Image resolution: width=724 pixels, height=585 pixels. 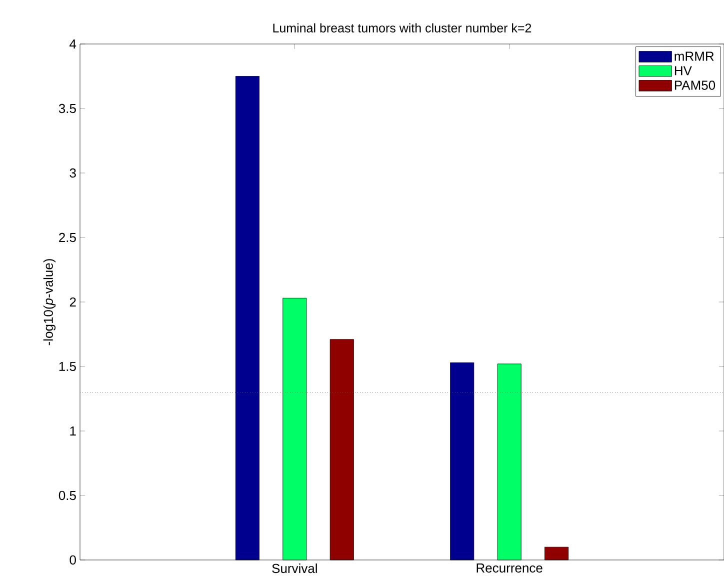 I want to click on y-tick-label: 1.5, so click(x=67, y=367).